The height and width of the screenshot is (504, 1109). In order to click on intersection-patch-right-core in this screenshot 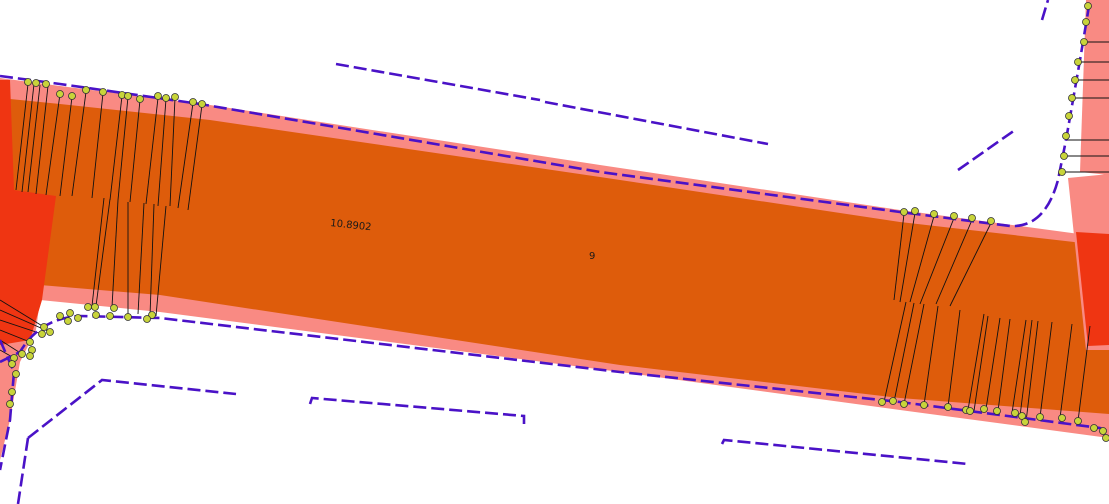, I will do `click(1092, 289)`.